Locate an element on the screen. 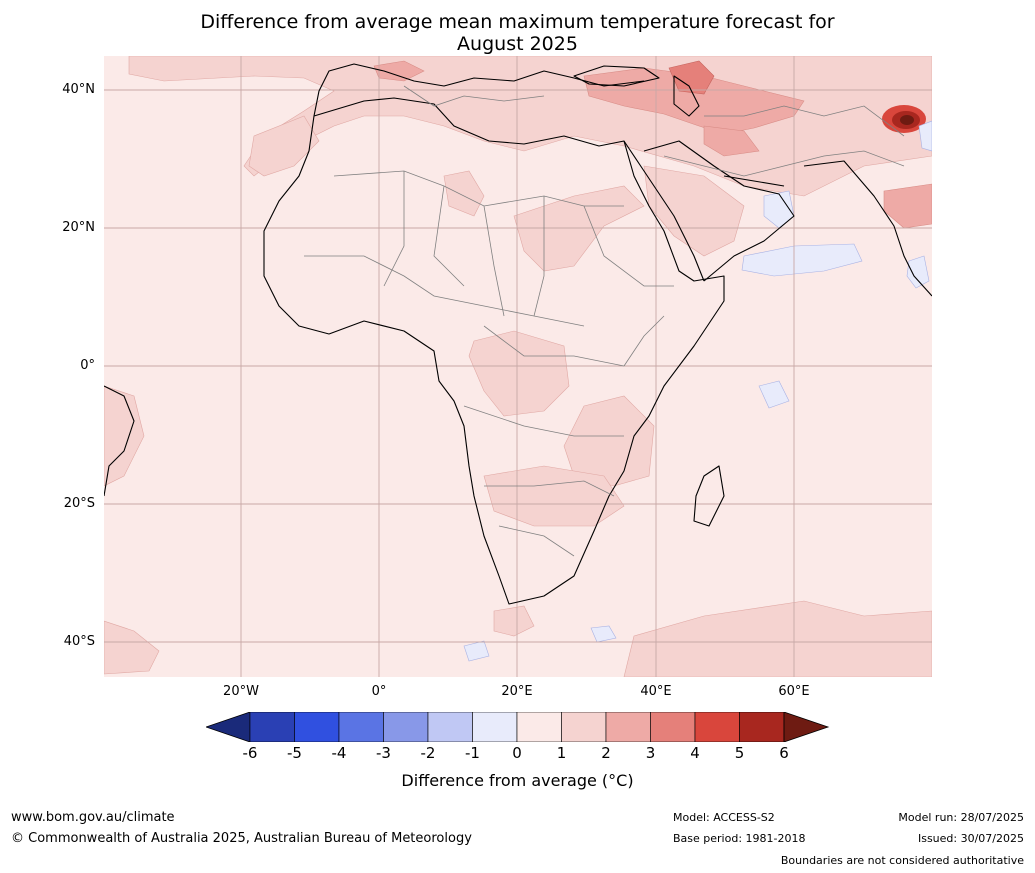 This screenshot has width=1035, height=873. anomaly-zone-arabian-sea is located at coordinates (802, 260).